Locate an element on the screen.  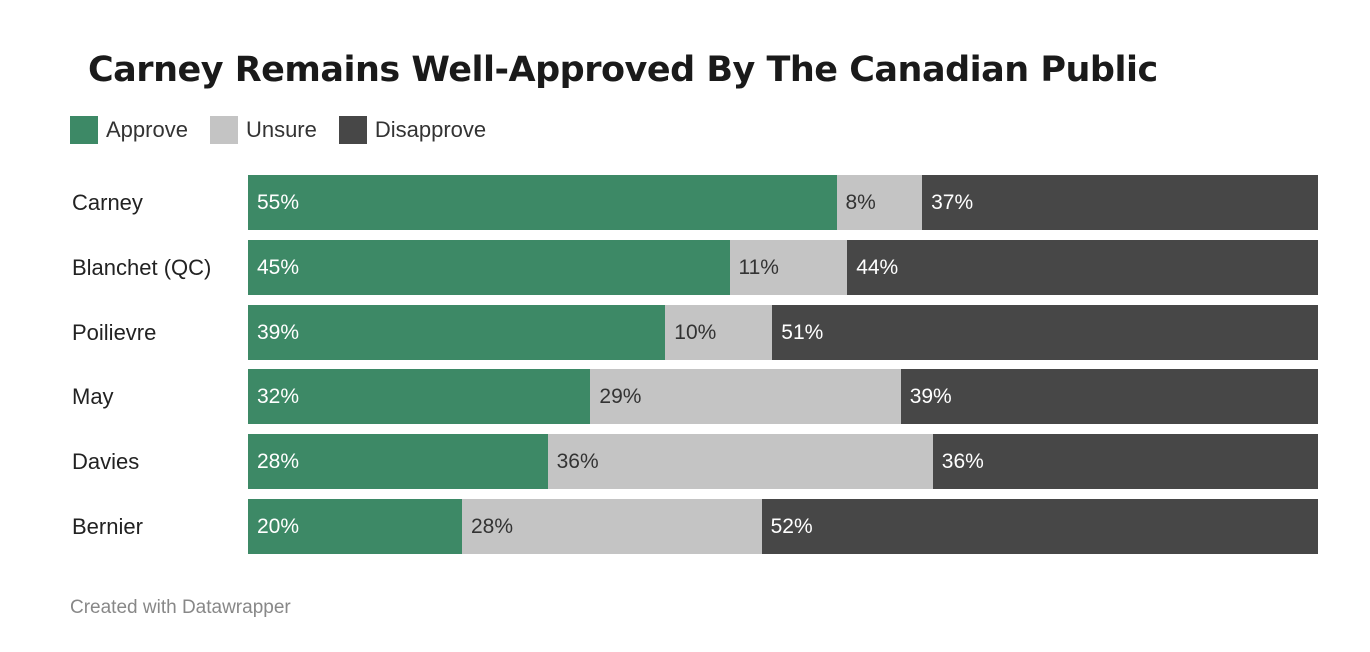
category-label: May is located at coordinates (93, 397).